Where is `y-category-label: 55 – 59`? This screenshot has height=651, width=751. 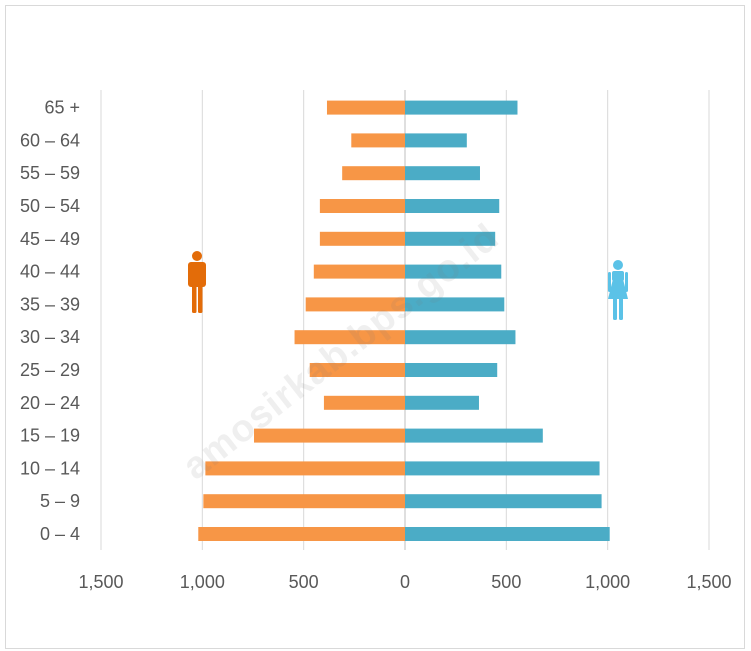
y-category-label: 55 – 59 is located at coordinates (50, 173).